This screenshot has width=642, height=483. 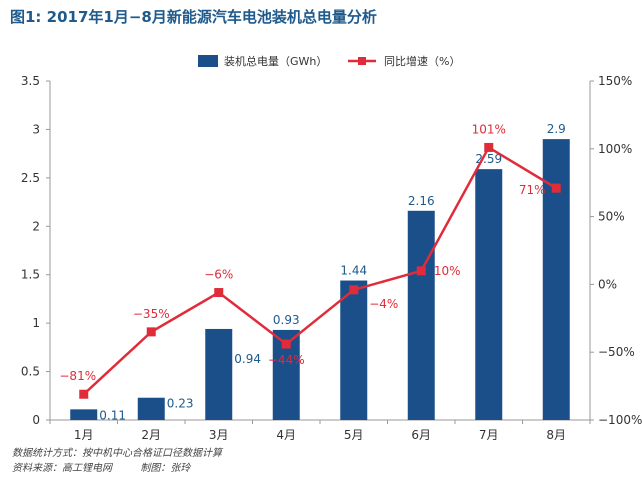 What do you see at coordinates (30, 81) in the screenshot?
I see `y-left-tick-label: 3.5` at bounding box center [30, 81].